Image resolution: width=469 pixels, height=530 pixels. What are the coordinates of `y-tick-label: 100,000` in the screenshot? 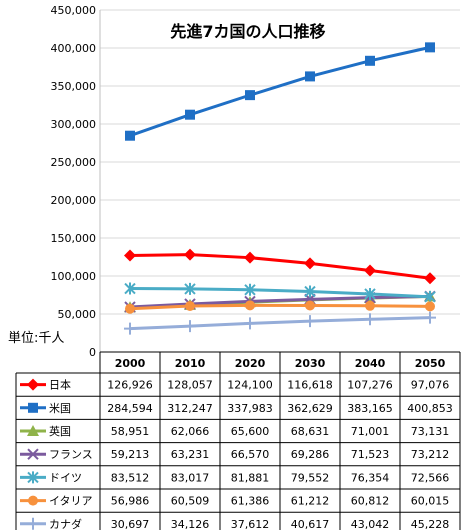 It's located at (74, 276).